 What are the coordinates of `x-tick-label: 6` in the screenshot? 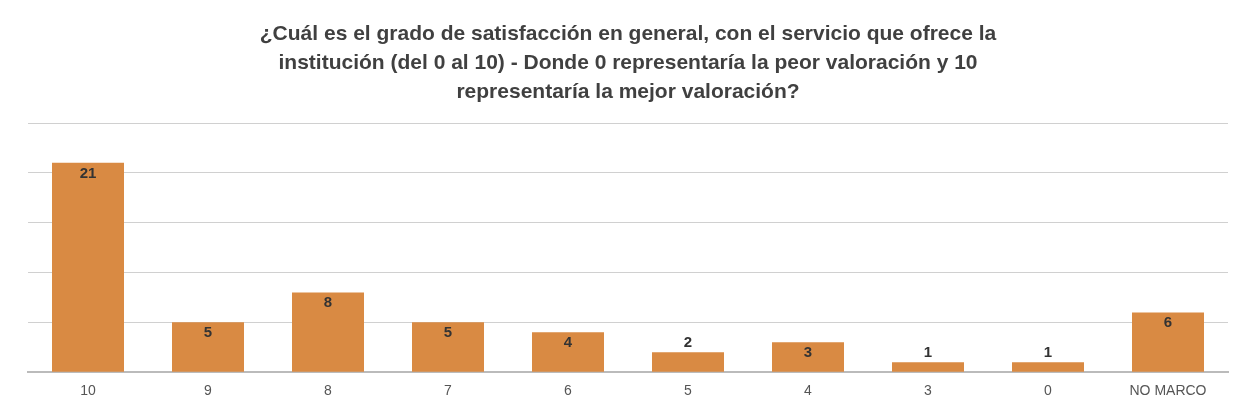 It's located at (568, 390).